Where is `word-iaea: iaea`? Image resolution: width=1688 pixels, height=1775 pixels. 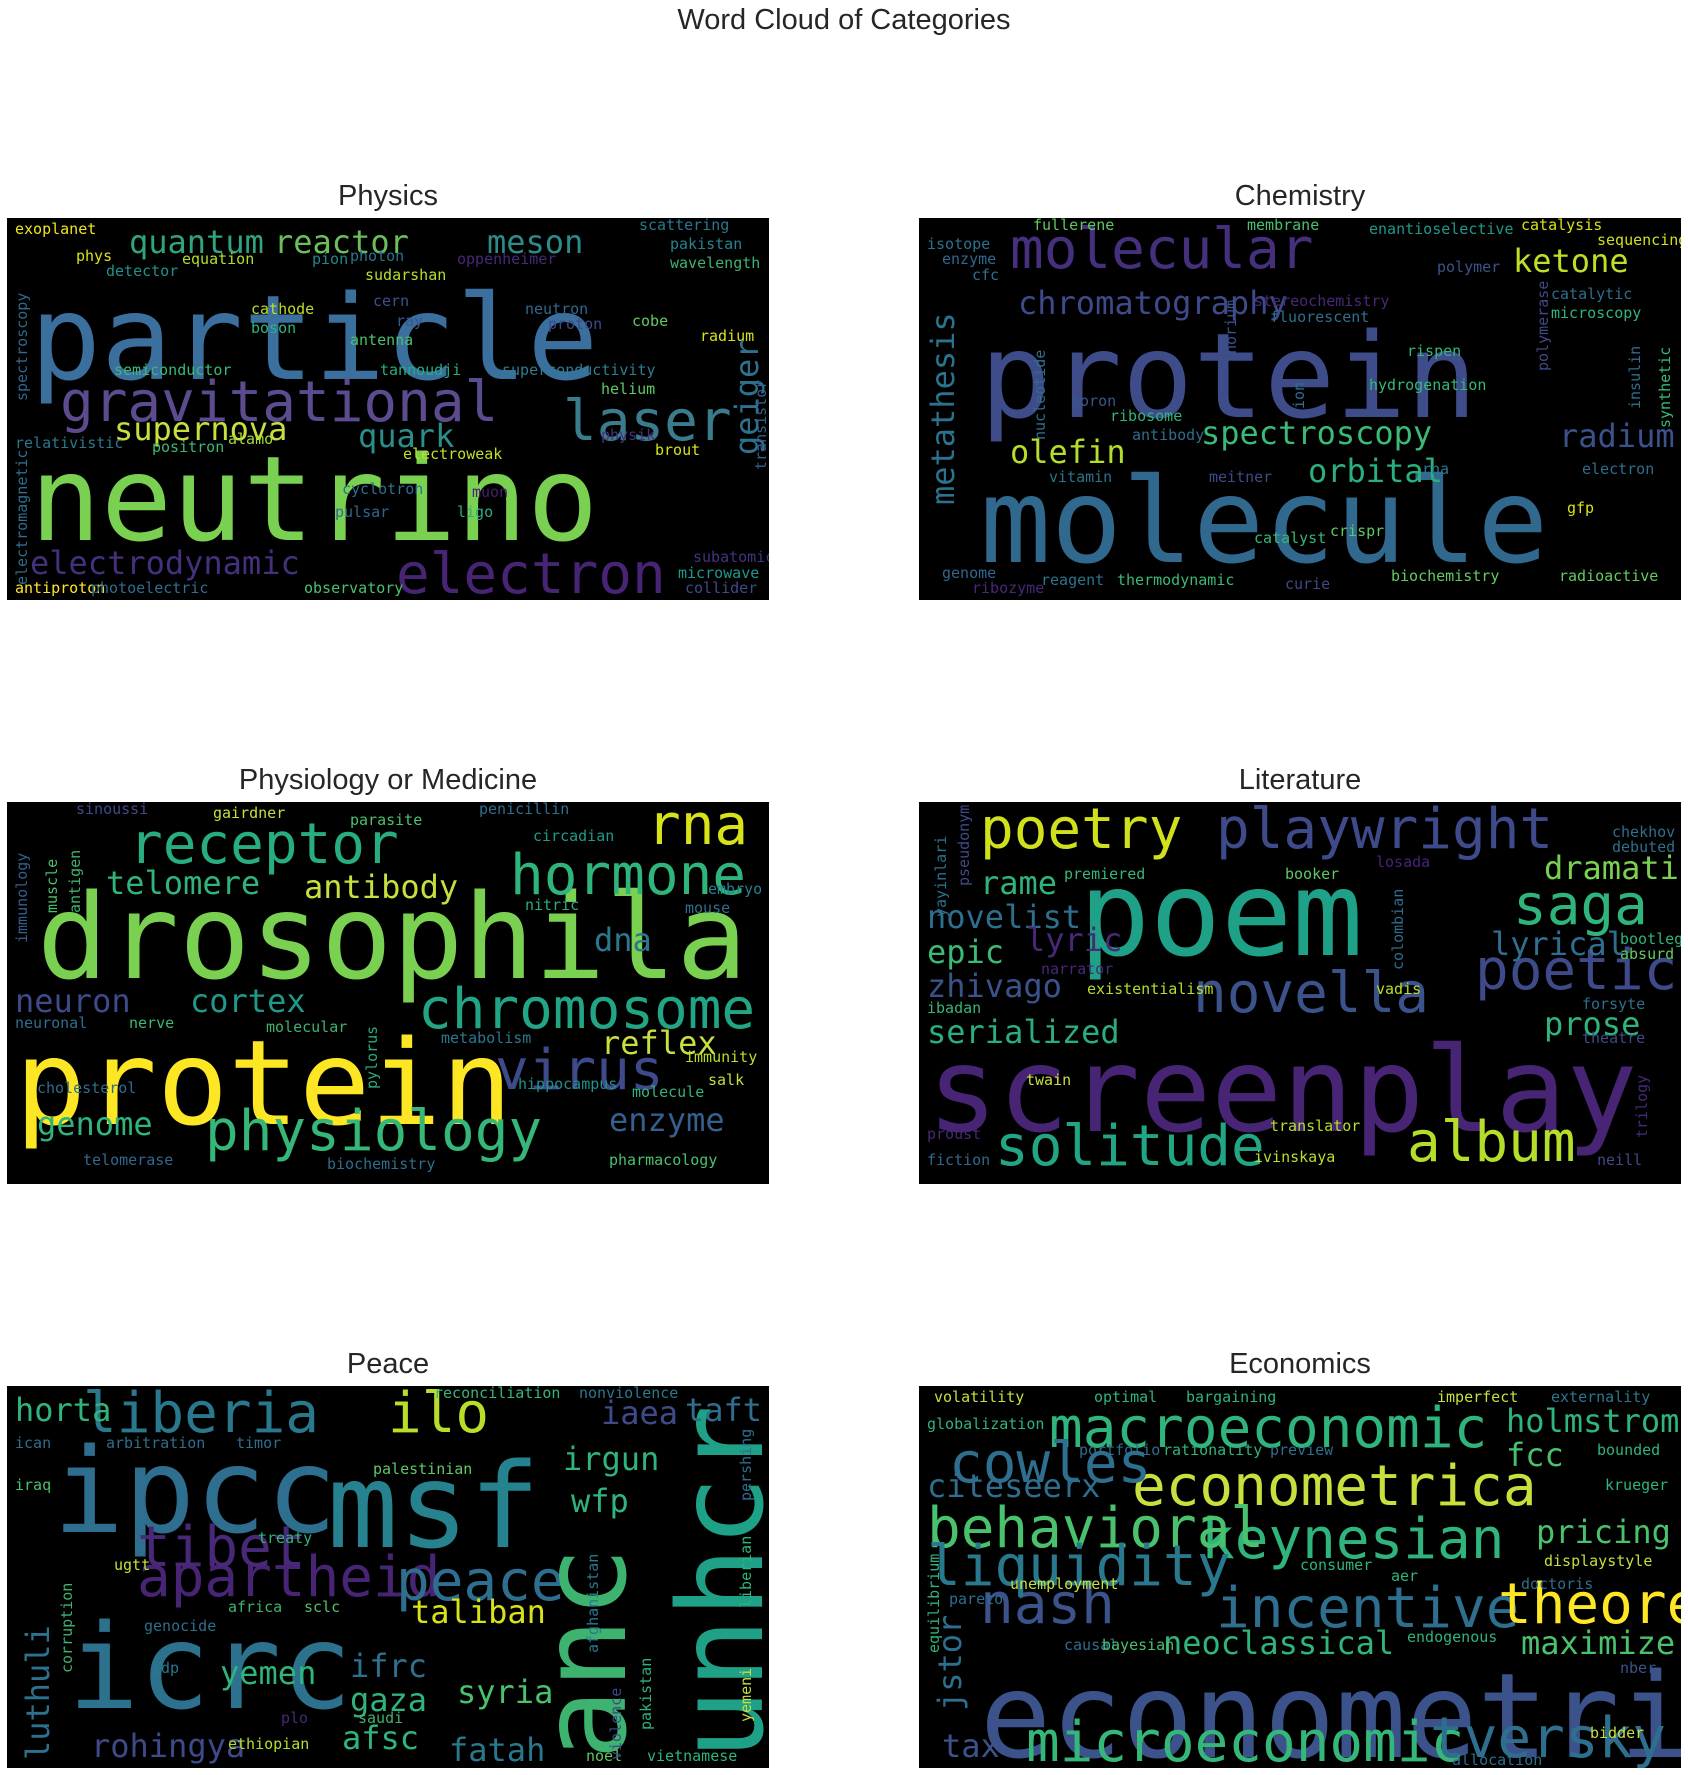
word-iaea: iaea is located at coordinates (640, 1413).